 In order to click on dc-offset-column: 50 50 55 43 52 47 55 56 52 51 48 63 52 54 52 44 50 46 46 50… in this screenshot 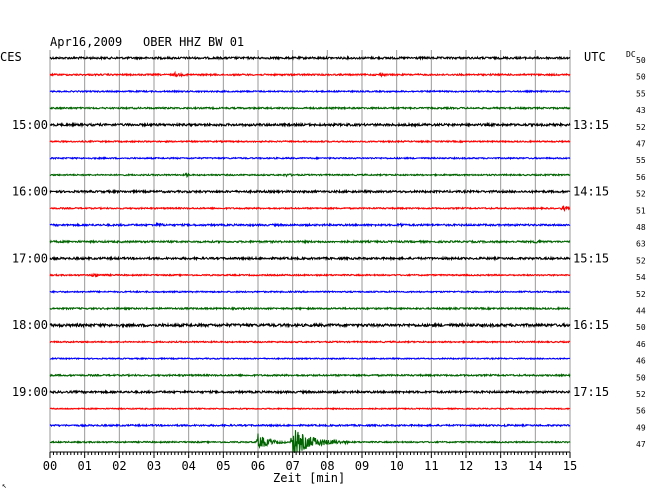, I will do `click(641, 252)`.